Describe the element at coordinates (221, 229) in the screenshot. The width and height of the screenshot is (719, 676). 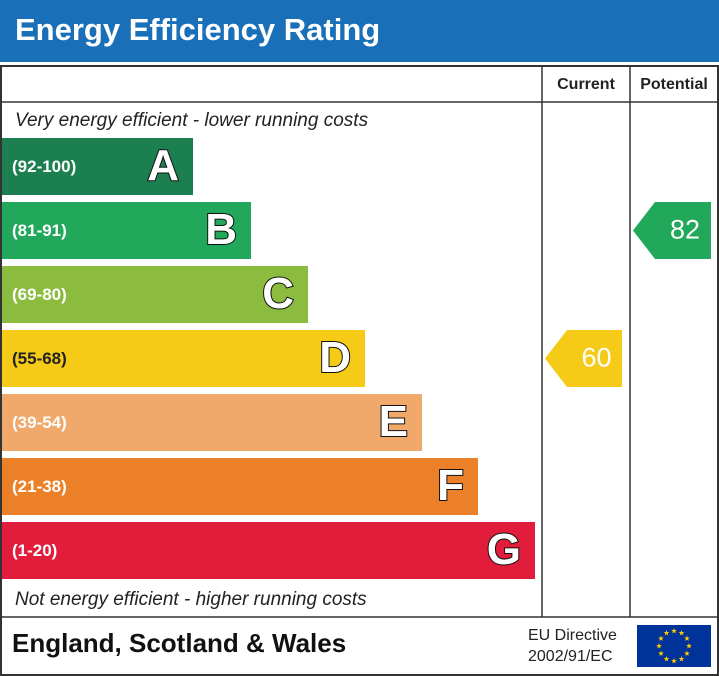
I see `band-letter: B` at that location.